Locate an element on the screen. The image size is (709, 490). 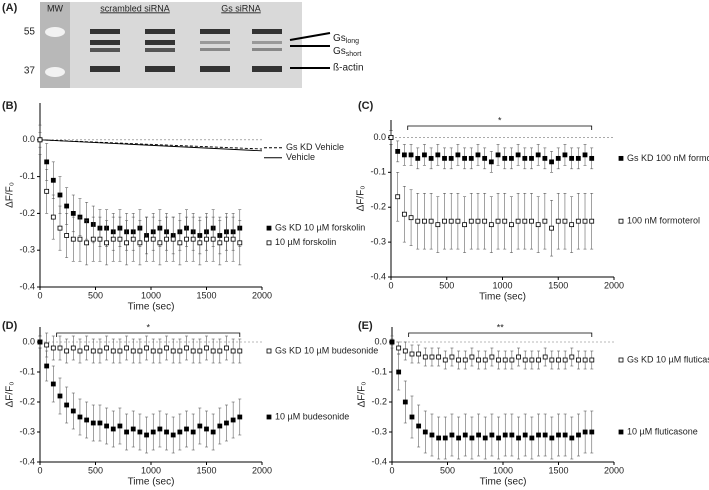
arrow is located at coordinates (310, 36).